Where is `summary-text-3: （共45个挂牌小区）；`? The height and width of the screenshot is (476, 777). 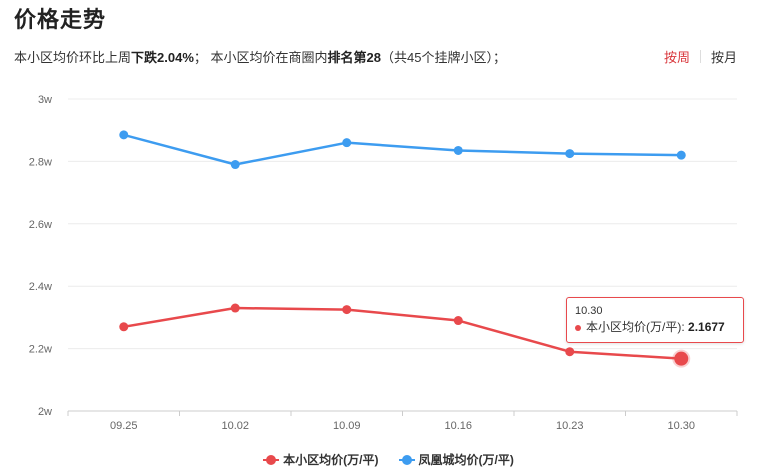
summary-text-3: （共45个挂牌小区）； is located at coordinates (443, 57).